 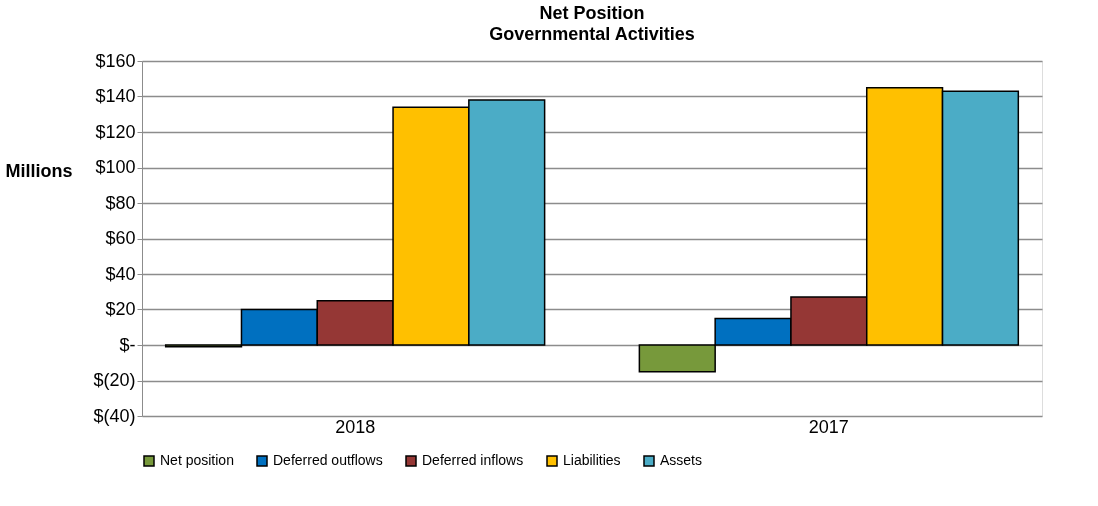 I want to click on y-tick-label: $60, so click(x=120, y=238).